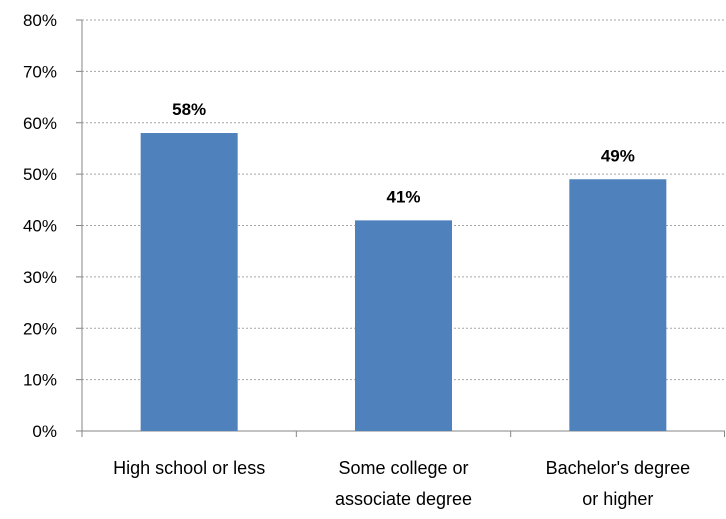  What do you see at coordinates (403, 499) in the screenshot?
I see `x-tick-label: associate degree` at bounding box center [403, 499].